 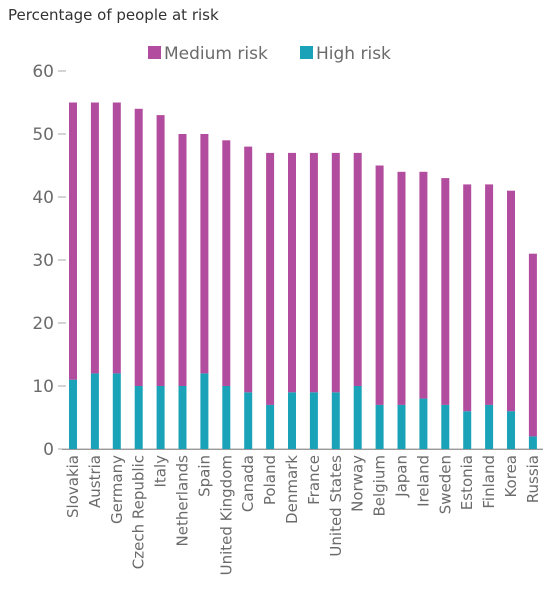 What do you see at coordinates (511, 476) in the screenshot?
I see `x-category-label: Korea` at bounding box center [511, 476].